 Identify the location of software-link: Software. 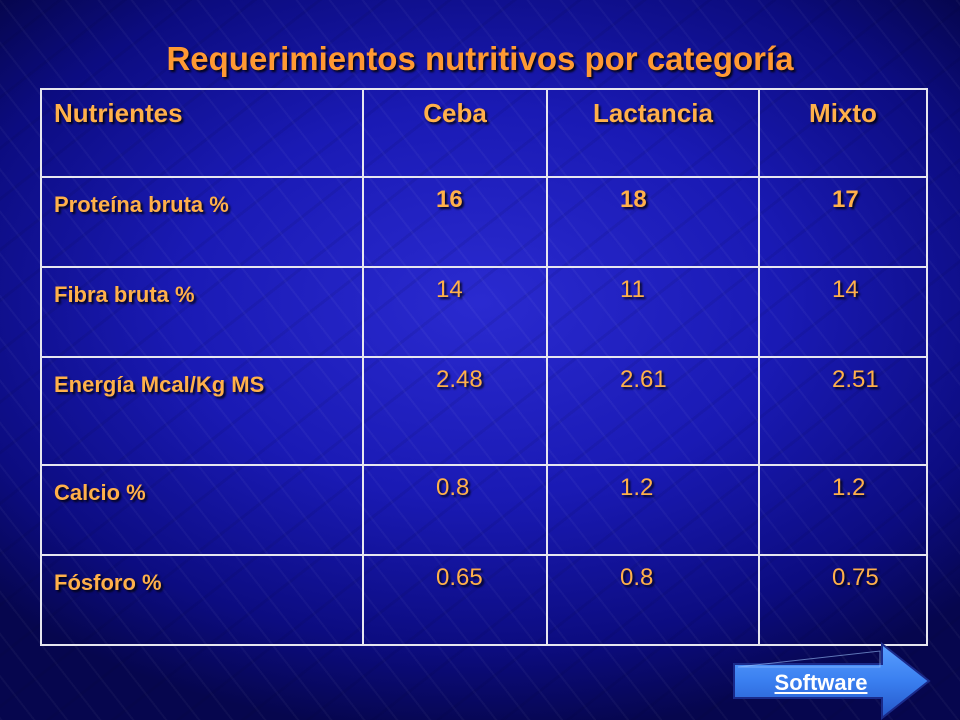
(821, 682).